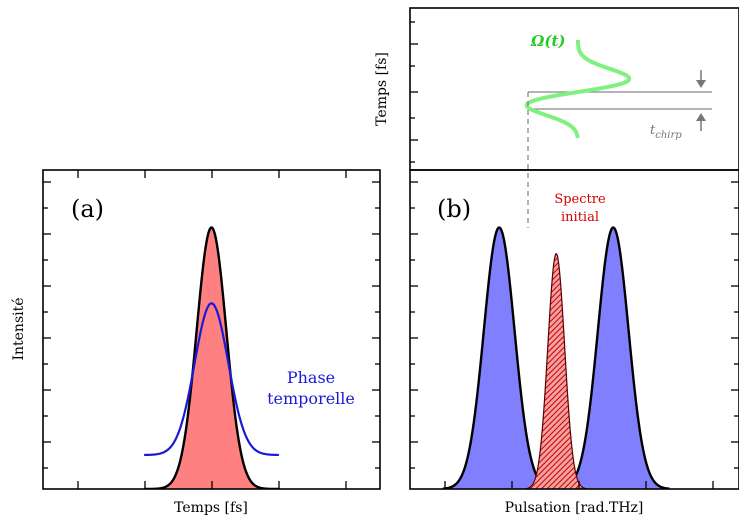 This screenshot has height=521, width=739. What do you see at coordinates (382, 89) in the screenshot?
I see `y-axis-label-b-top: Temps [fs]` at bounding box center [382, 89].